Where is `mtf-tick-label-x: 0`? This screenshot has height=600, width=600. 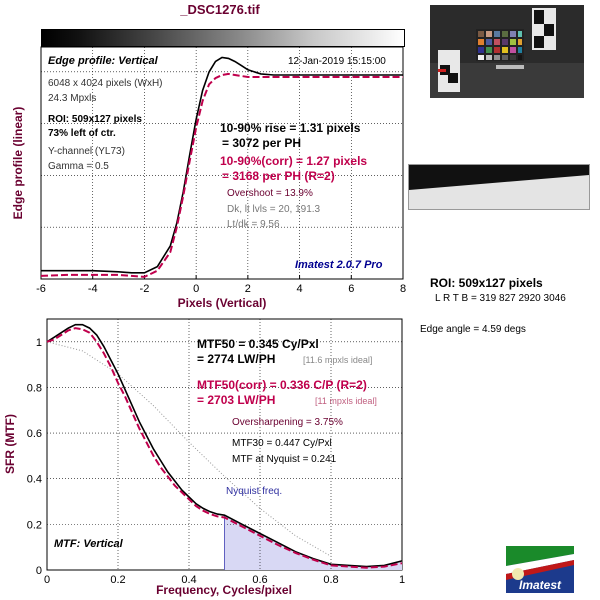 mtf-tick-label-x: 0 is located at coordinates (47, 580).